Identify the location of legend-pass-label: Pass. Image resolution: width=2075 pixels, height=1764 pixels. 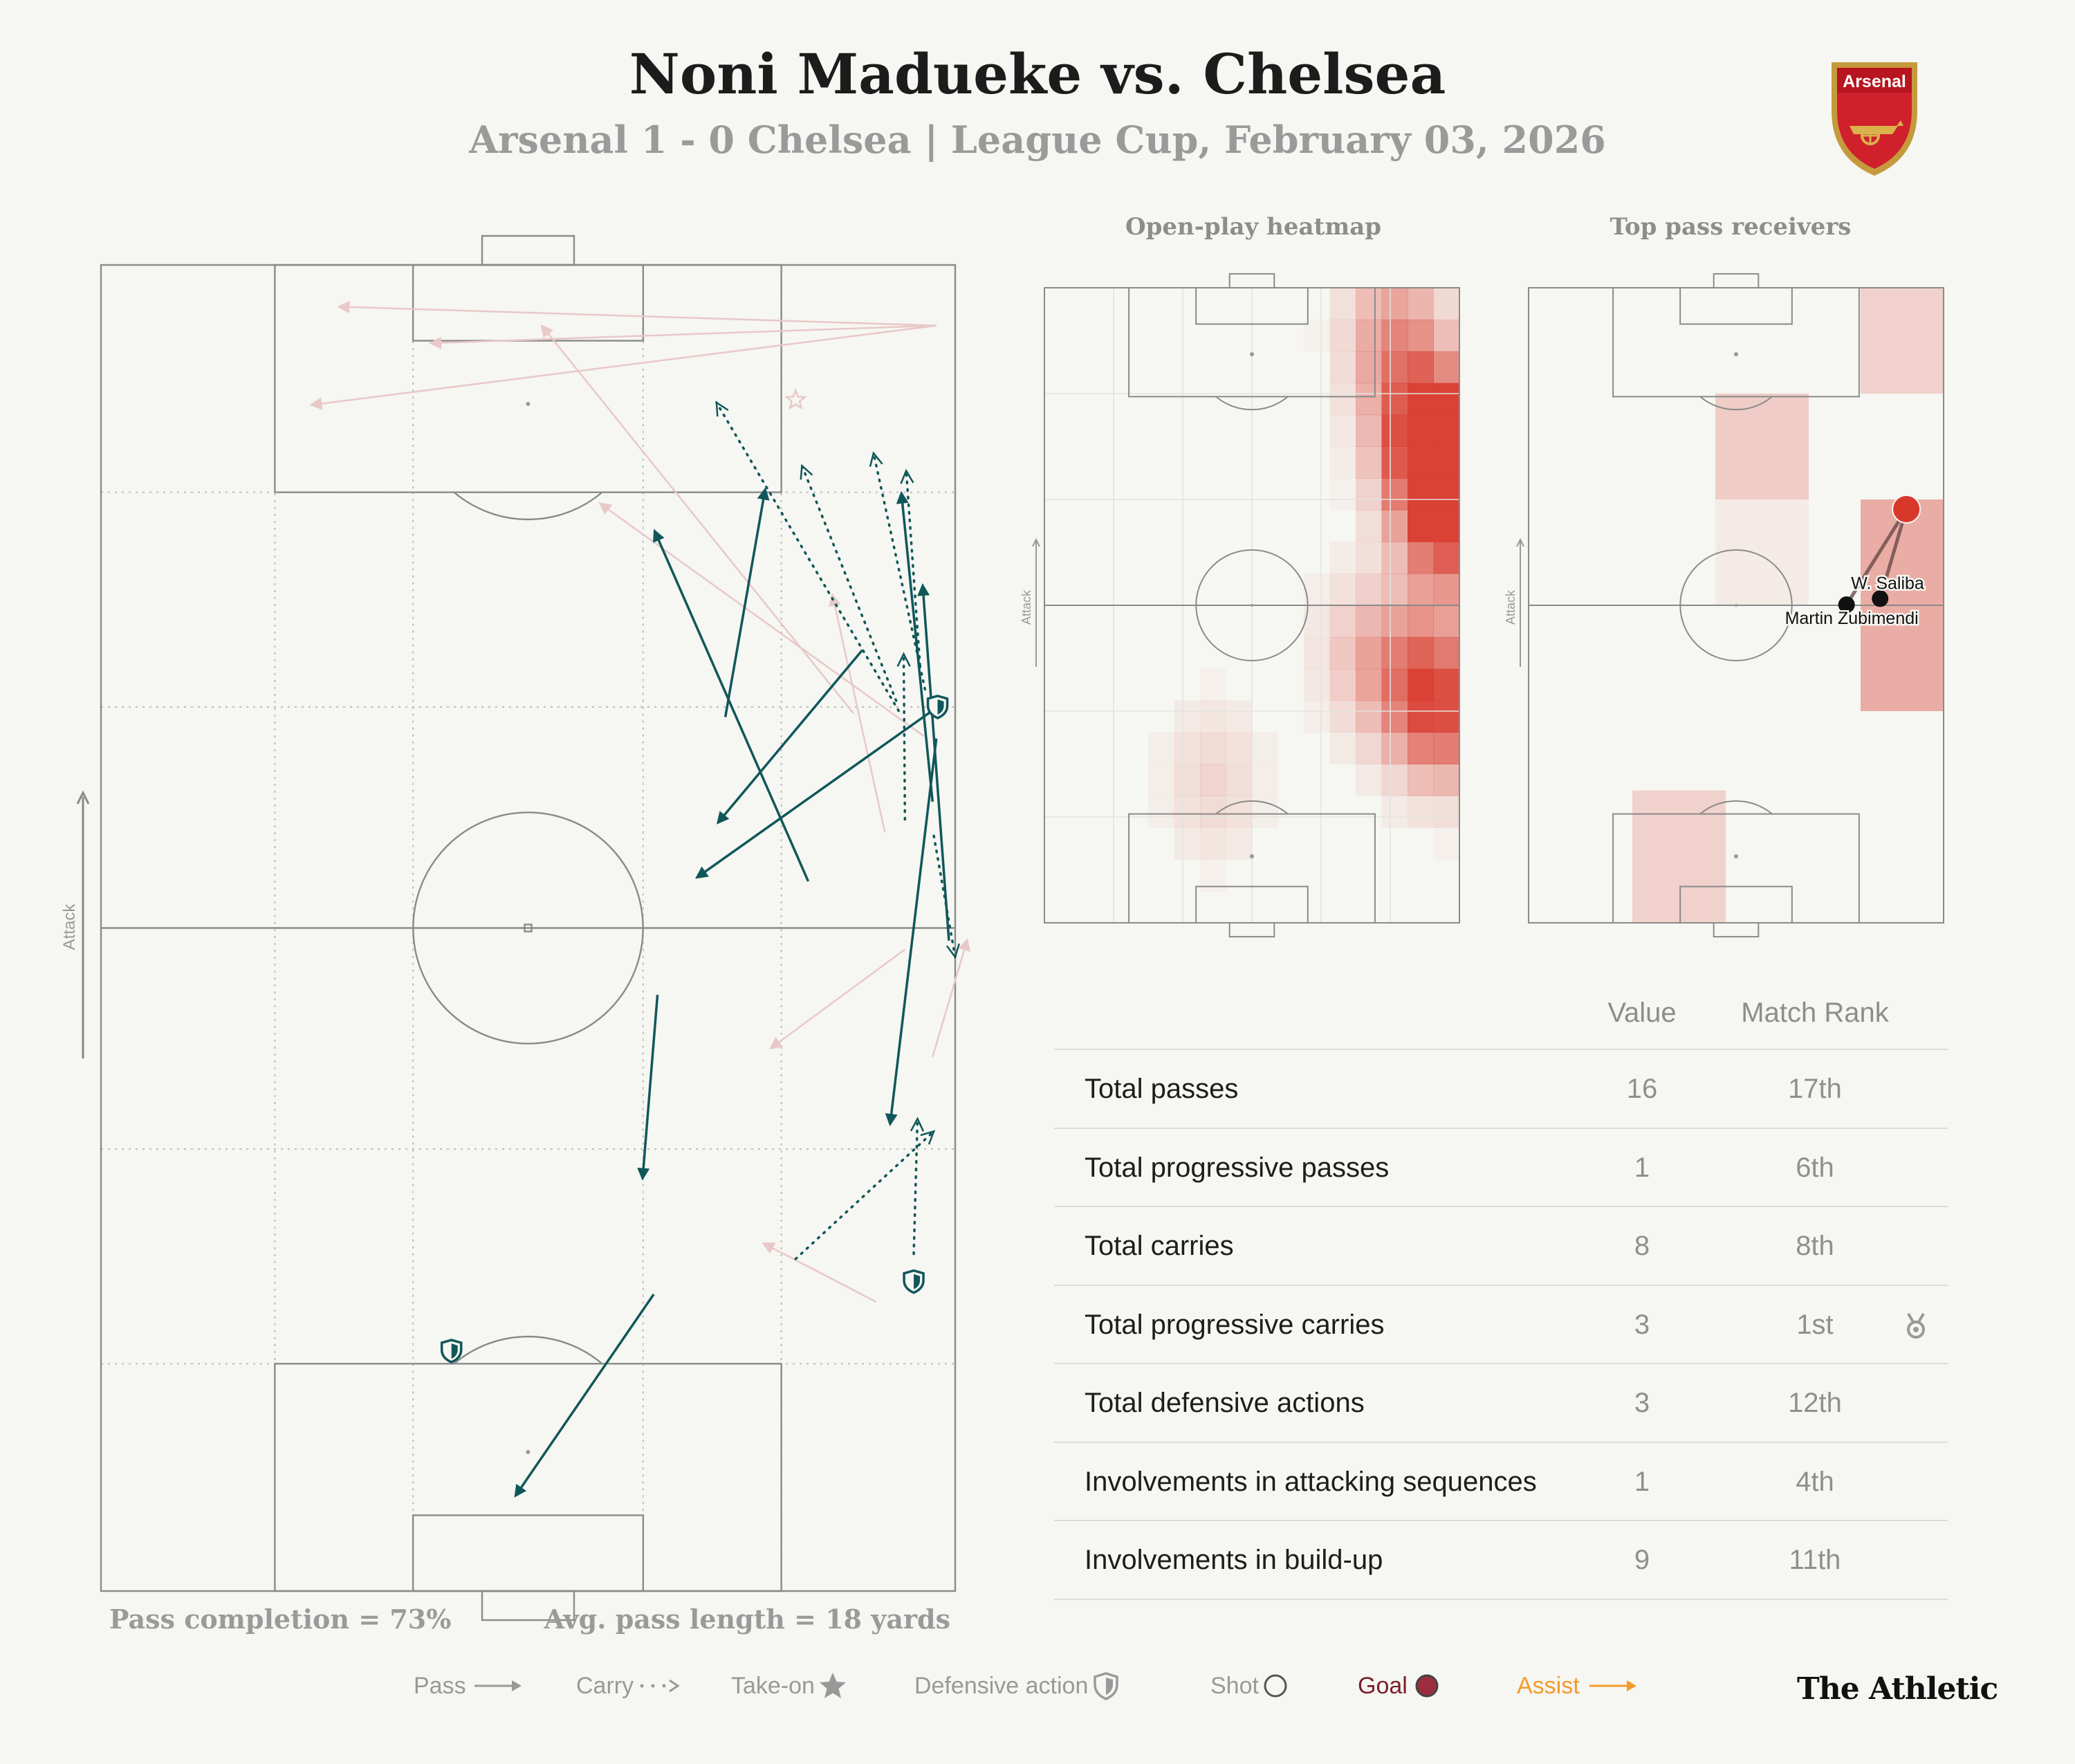
(440, 1685).